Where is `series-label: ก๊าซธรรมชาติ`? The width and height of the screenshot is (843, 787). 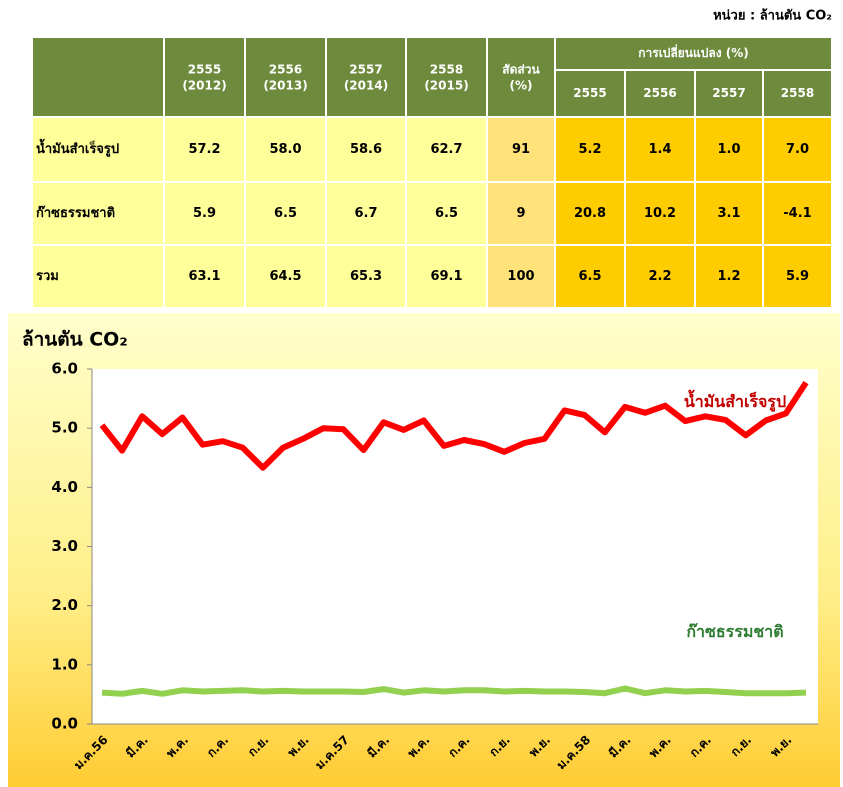
series-label: ก๊าซธรรมชาติ is located at coordinates (734, 631).